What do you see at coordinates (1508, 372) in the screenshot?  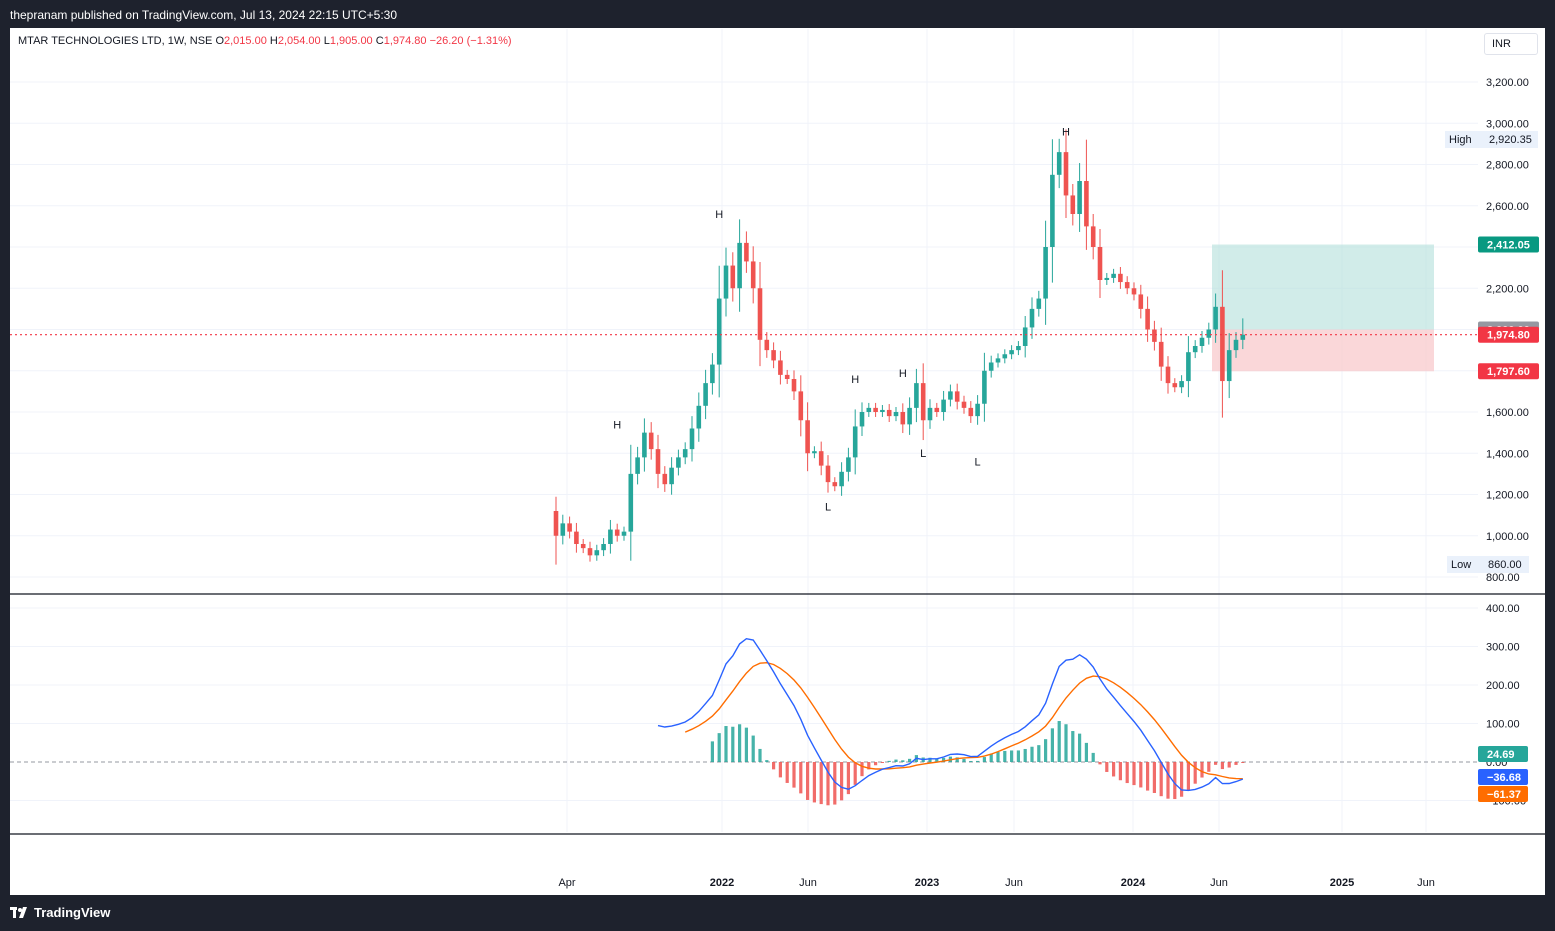 I see `price-badge-stop-text: 1,797.60` at bounding box center [1508, 372].